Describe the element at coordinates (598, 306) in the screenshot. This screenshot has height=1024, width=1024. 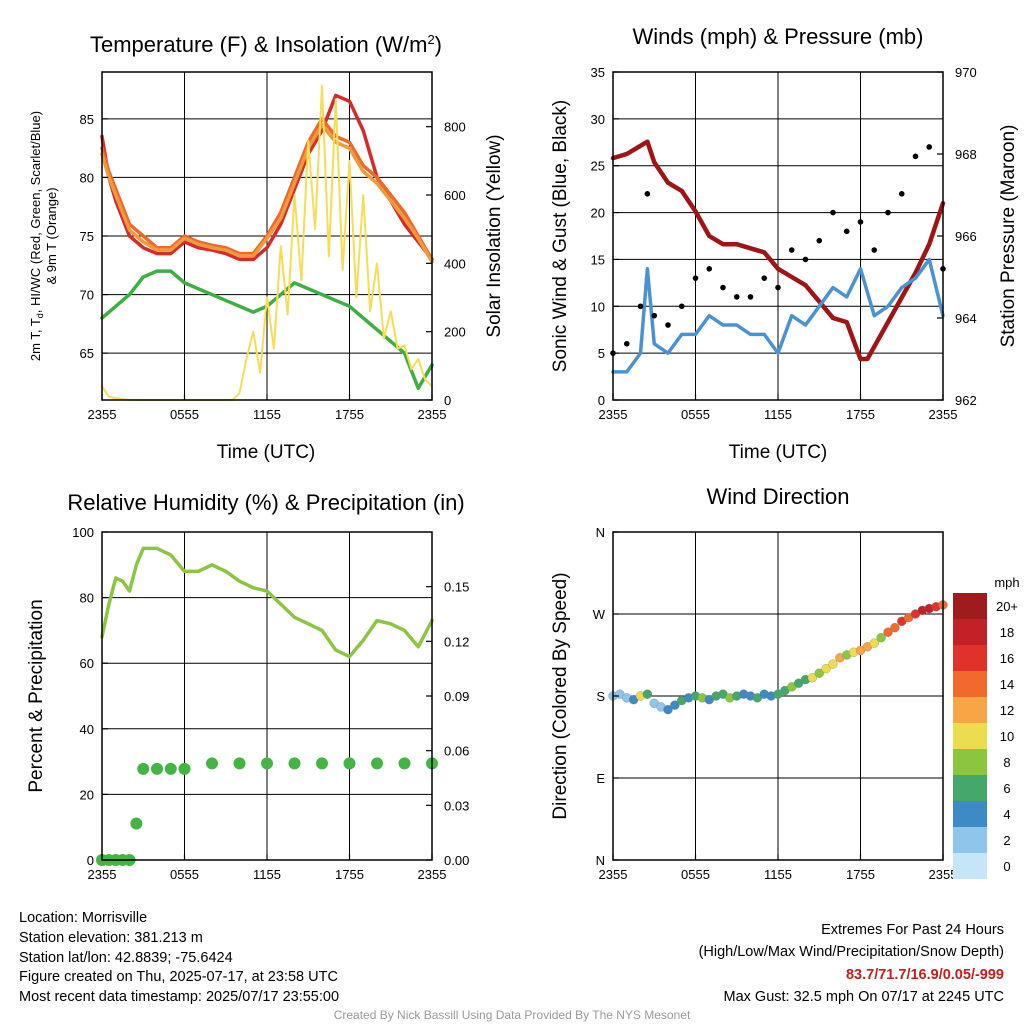
I see `winds-ytick-label: 10` at that location.